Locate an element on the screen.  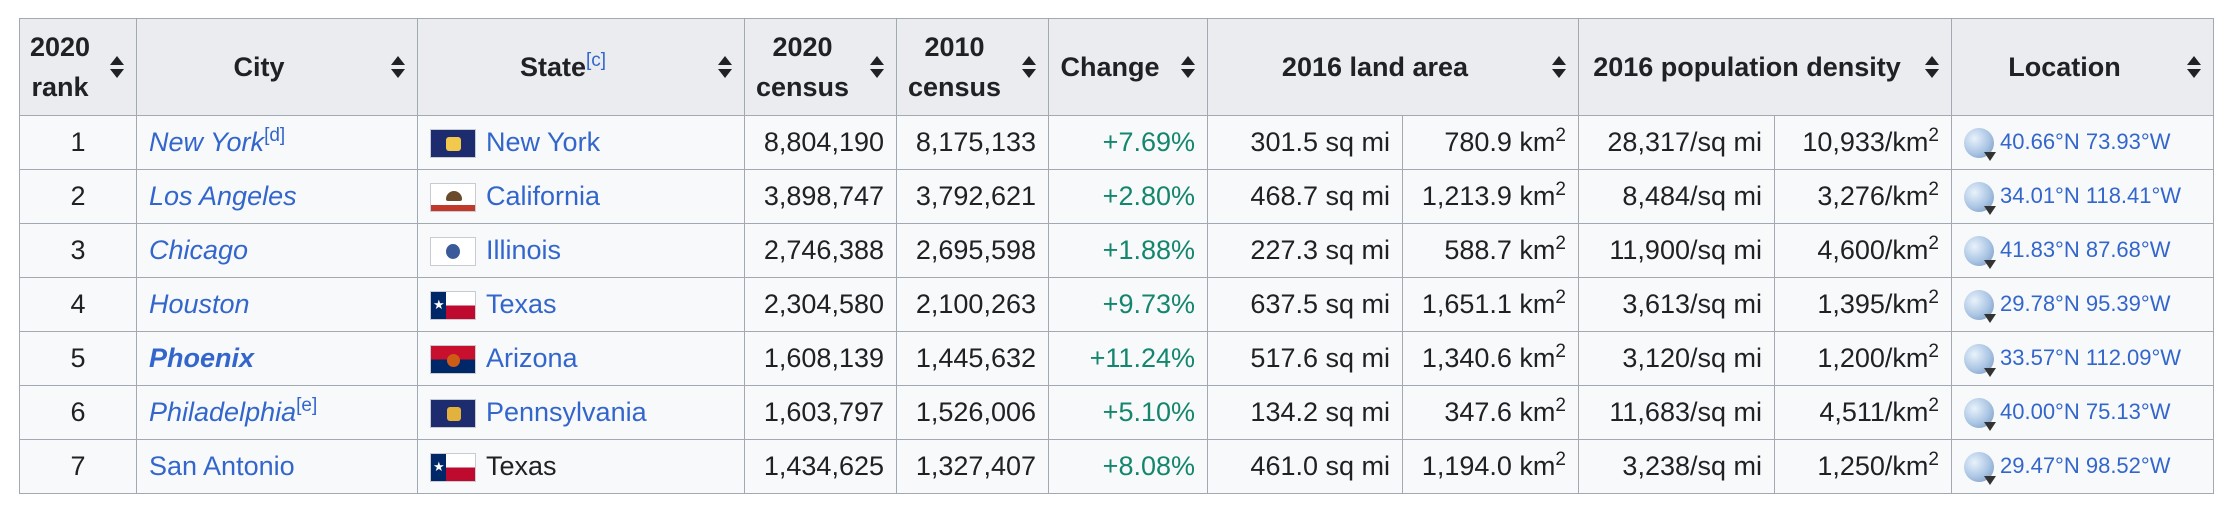
col-location-header: Location is located at coordinates (2082, 67).